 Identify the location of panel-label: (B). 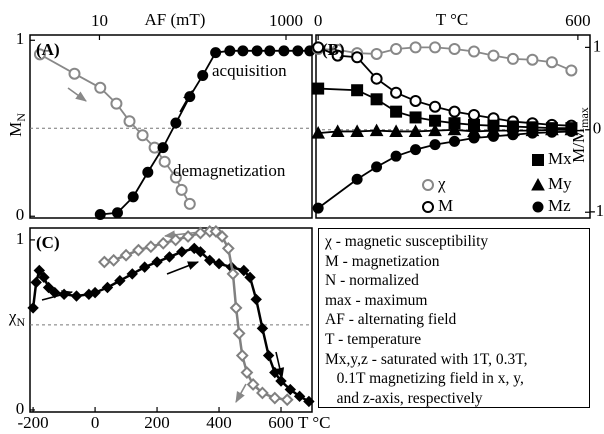
(333, 49).